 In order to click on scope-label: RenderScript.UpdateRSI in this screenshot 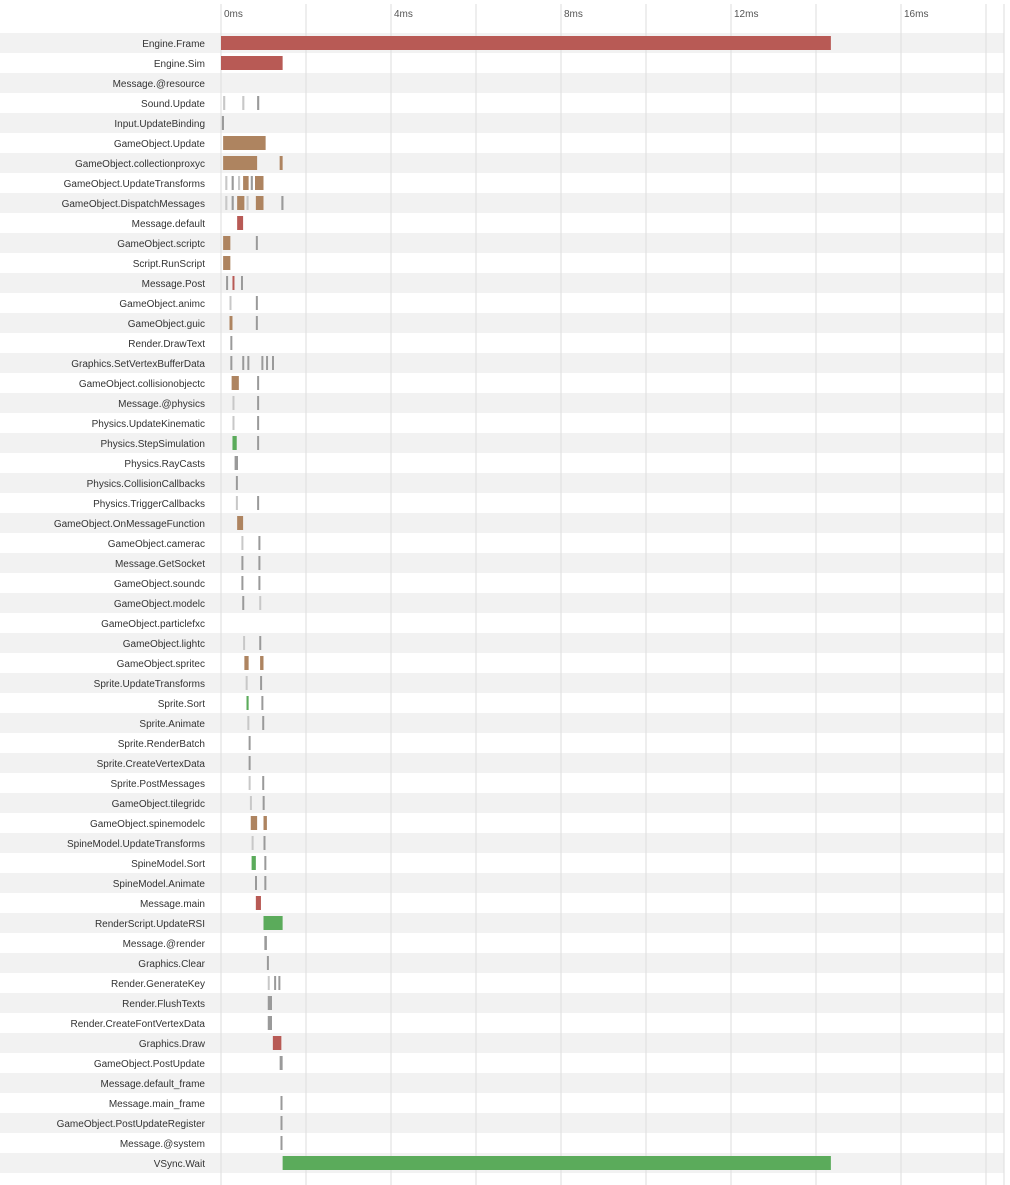, I will do `click(150, 924)`.